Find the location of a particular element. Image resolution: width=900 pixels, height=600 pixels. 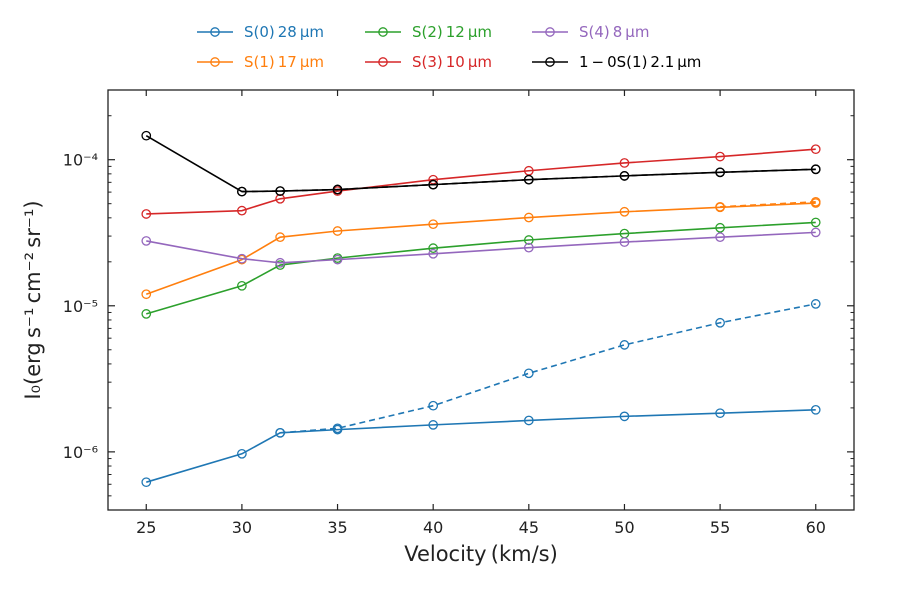

x-tick-label: 30 is located at coordinates (242, 527).